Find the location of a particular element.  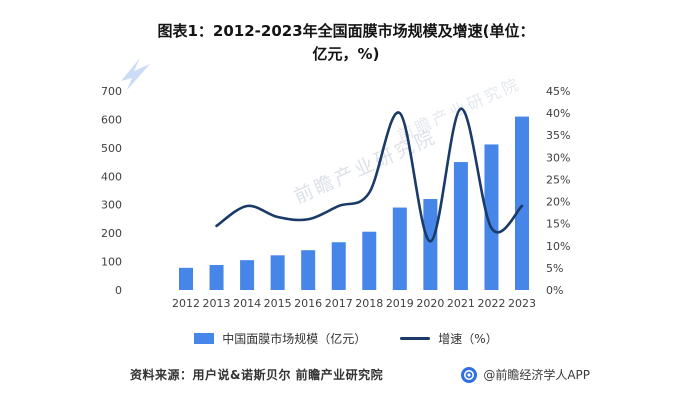

credit-text: @前瞻经济学人APP is located at coordinates (536, 375).